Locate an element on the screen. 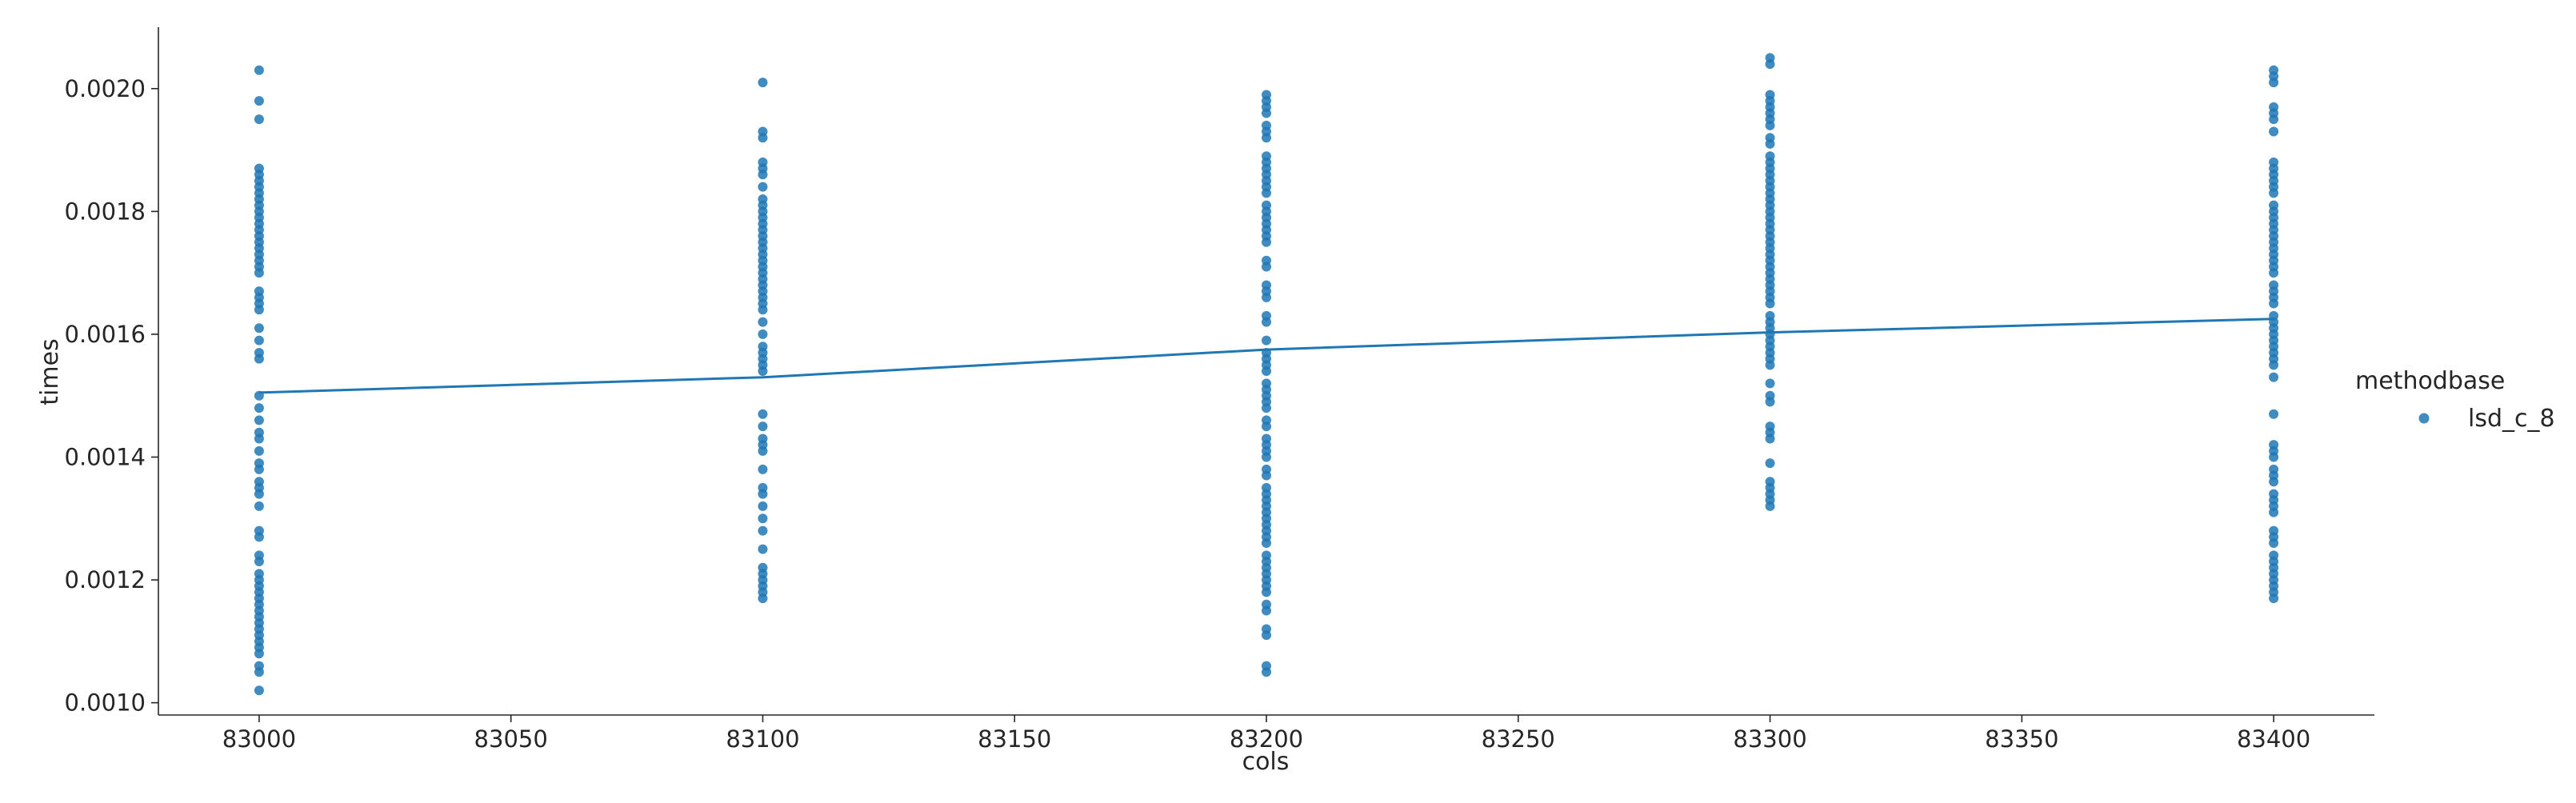  x-tick-label: 83100 is located at coordinates (762, 739).